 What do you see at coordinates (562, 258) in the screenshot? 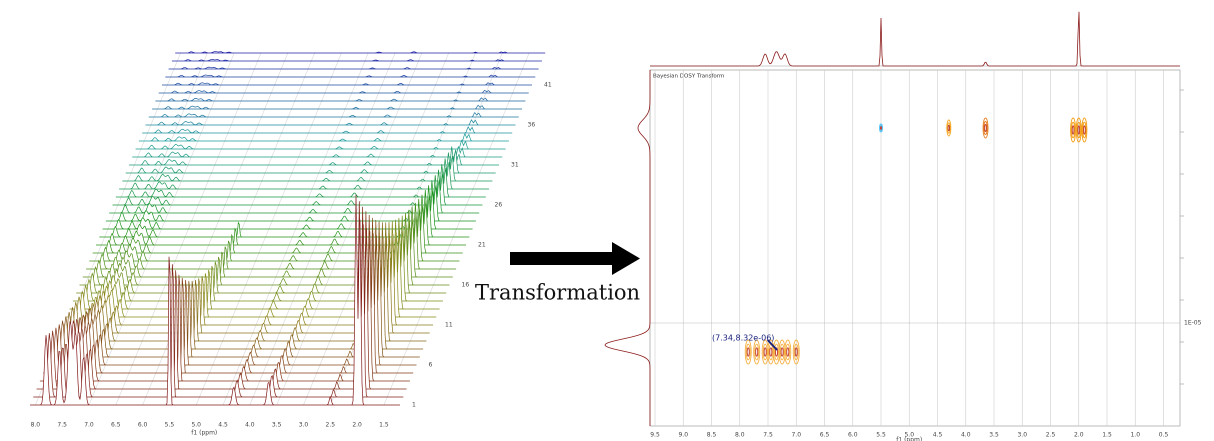
I see `arrow-shaft` at bounding box center [562, 258].